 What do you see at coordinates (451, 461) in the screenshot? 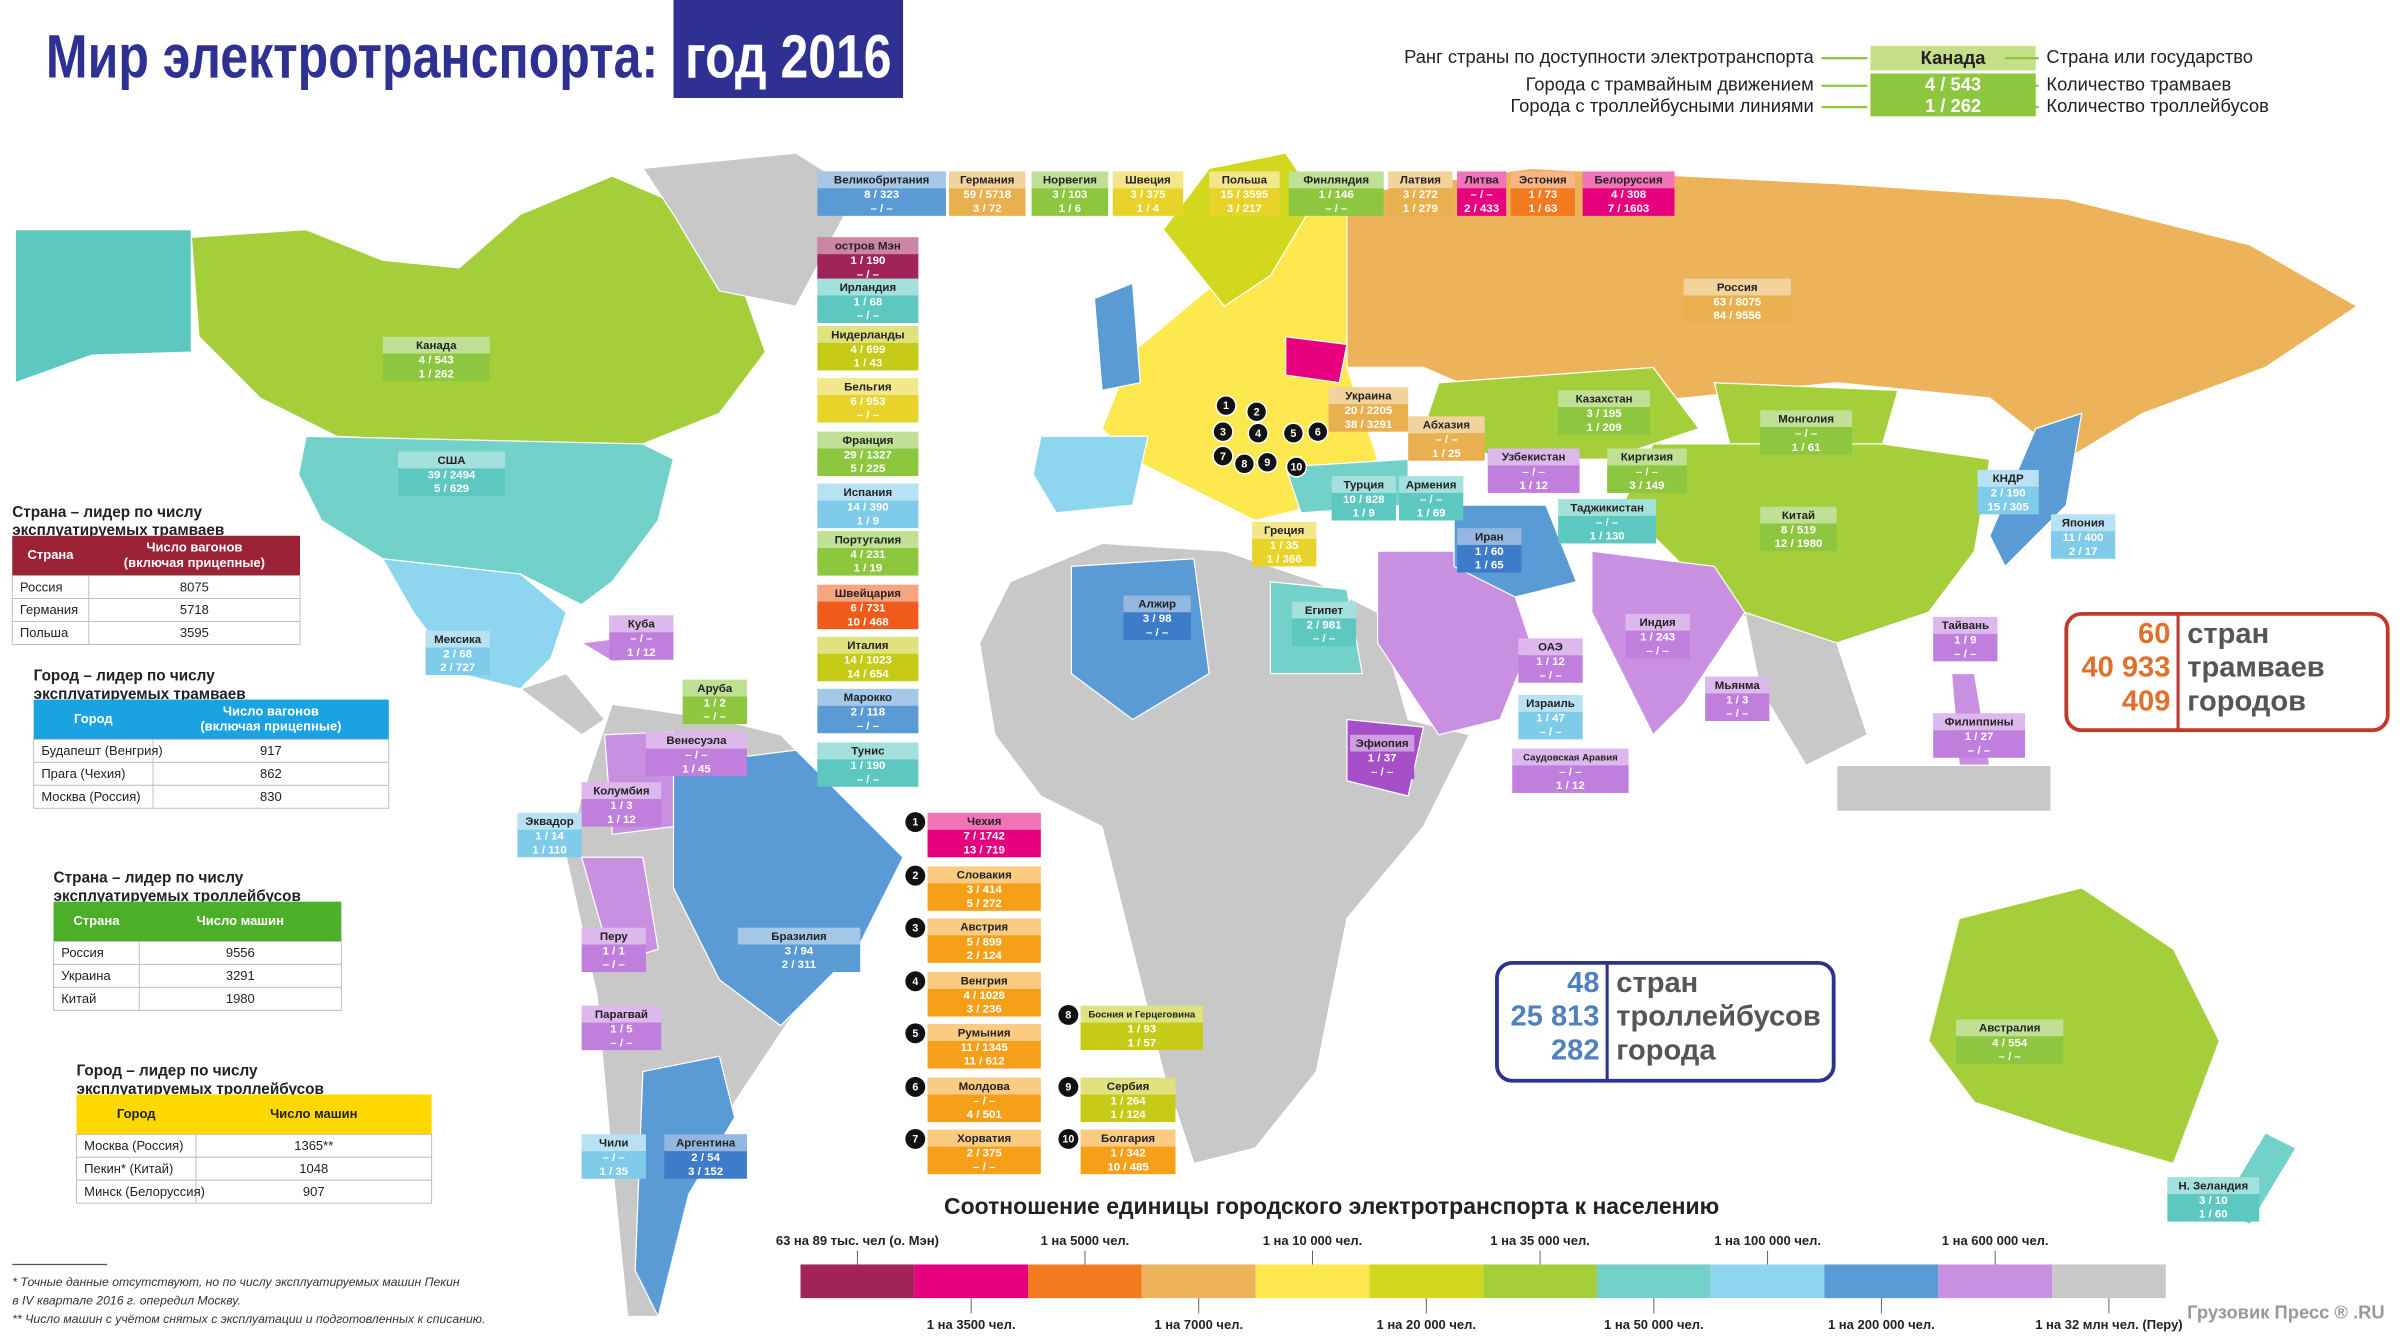
I see `country-name: США` at bounding box center [451, 461].